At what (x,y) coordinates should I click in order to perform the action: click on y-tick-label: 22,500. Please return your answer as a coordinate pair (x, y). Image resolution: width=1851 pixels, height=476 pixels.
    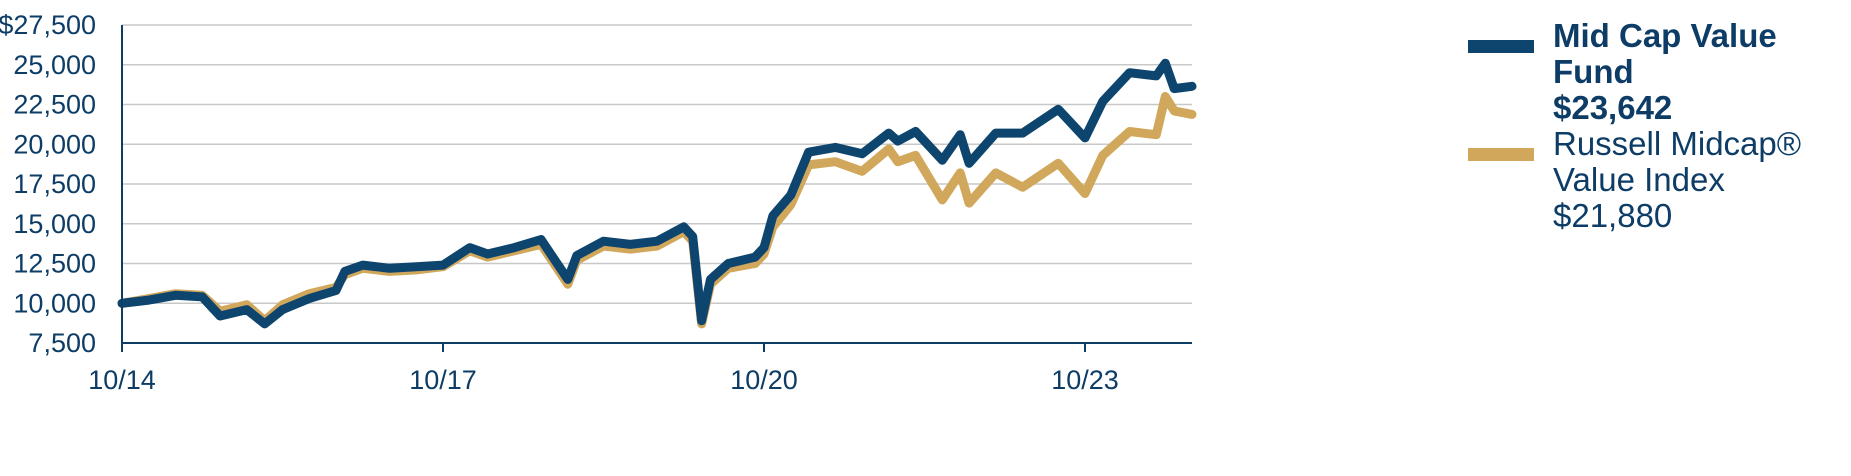
    Looking at the image, I should click on (54, 105).